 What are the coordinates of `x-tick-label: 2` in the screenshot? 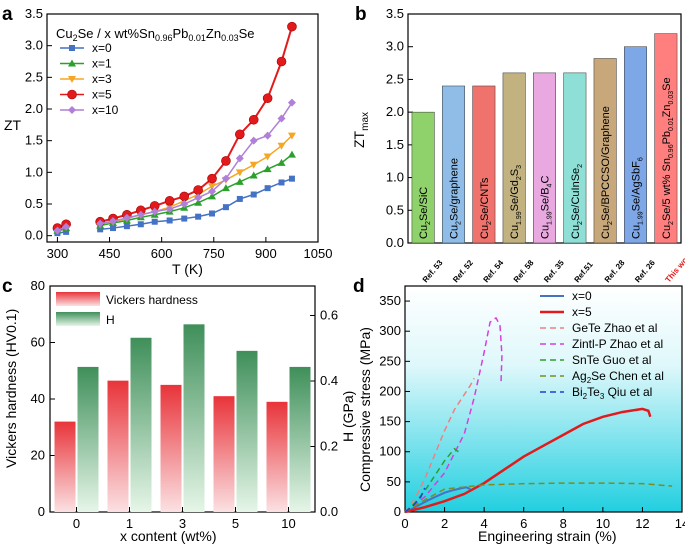 It's located at (444, 523).